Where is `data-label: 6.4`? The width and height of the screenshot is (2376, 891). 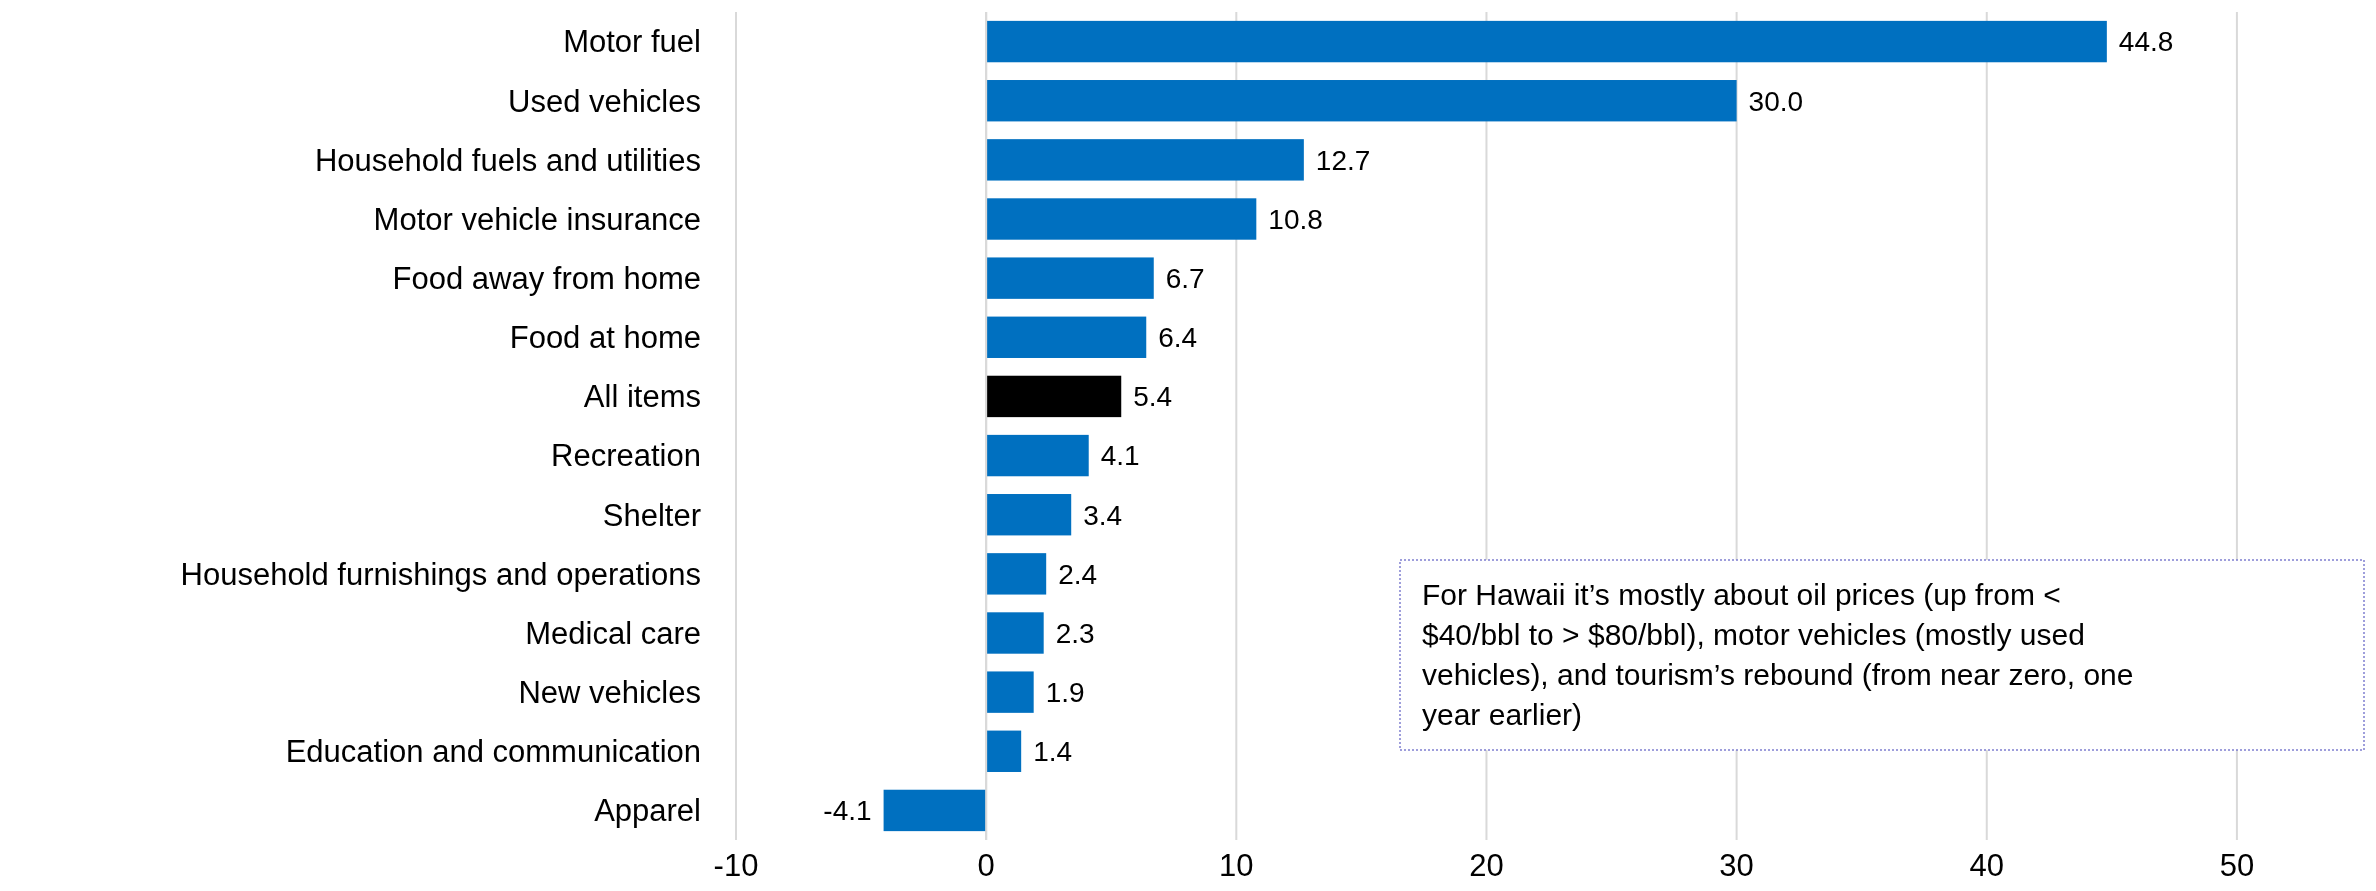 data-label: 6.4 is located at coordinates (1178, 338).